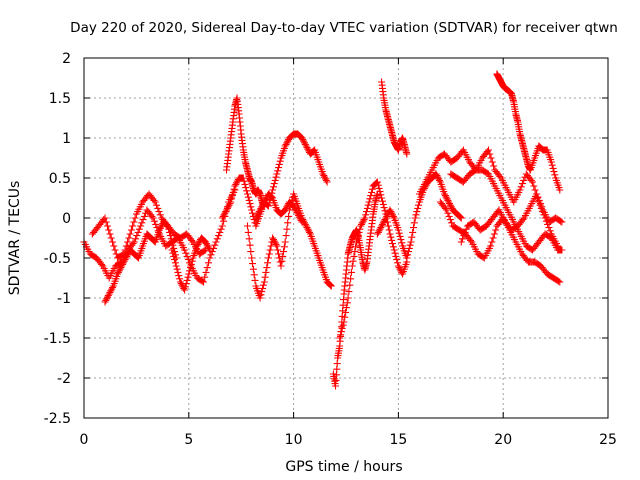 The image size is (640, 480). I want to click on y-tick-label: 0.5, so click(60, 179).